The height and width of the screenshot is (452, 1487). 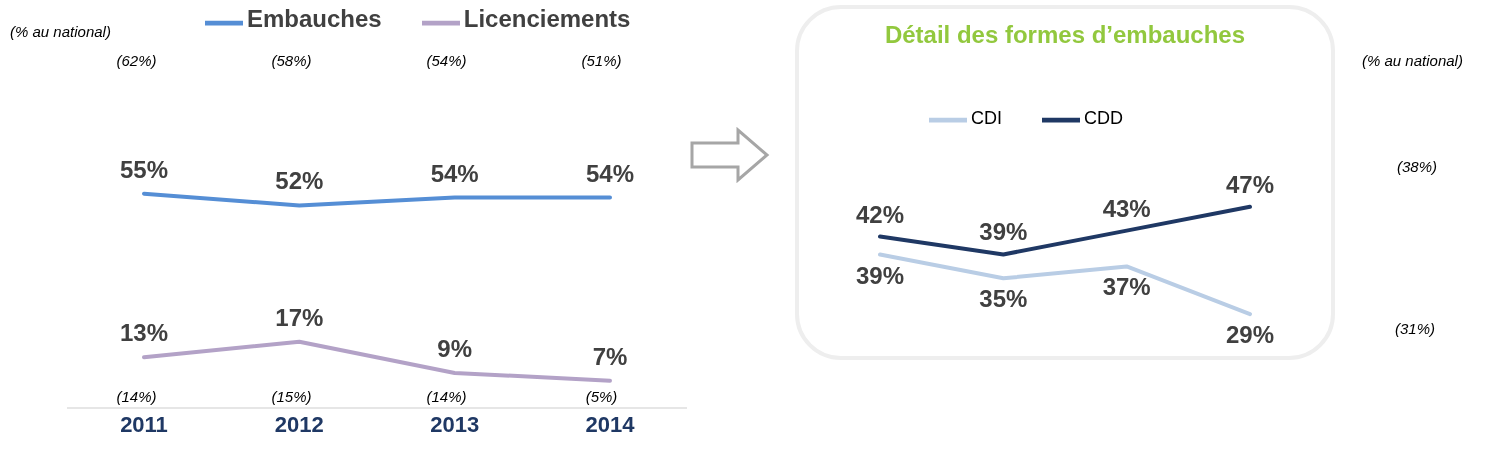 What do you see at coordinates (601, 396) in the screenshot?
I see `text: (5%)` at bounding box center [601, 396].